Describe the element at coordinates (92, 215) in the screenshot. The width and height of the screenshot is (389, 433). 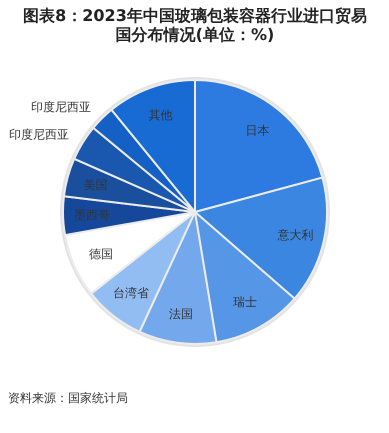
I see `slice-label: 墨西哥` at that location.